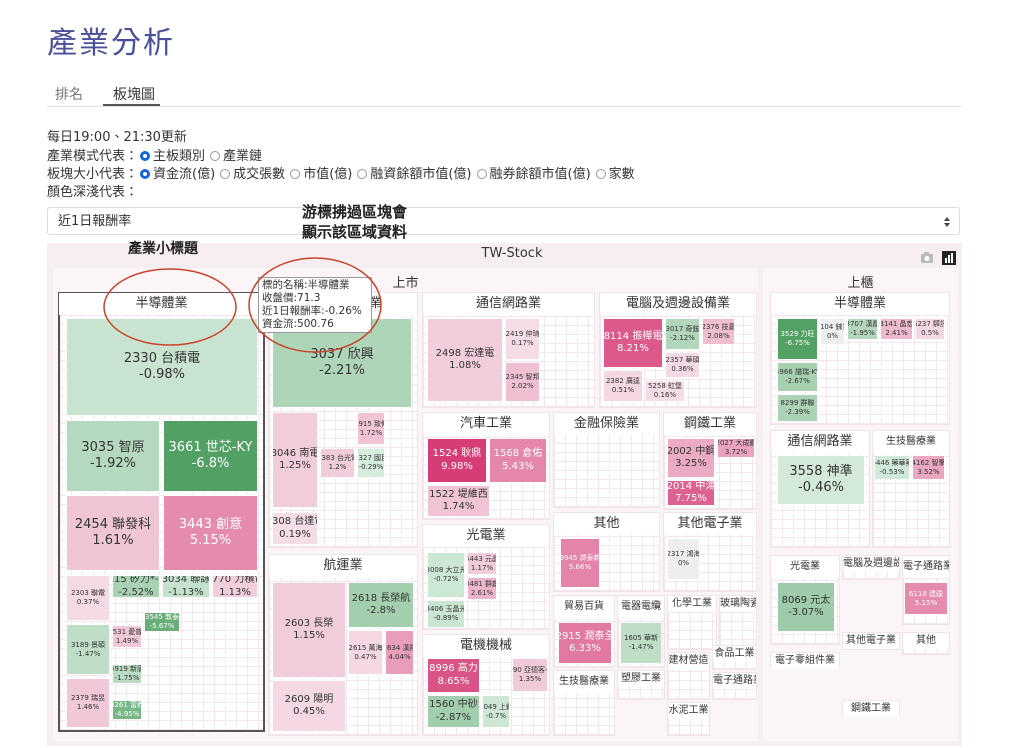  What do you see at coordinates (580, 563) in the screenshot?
I see `stock-tile: 9945 潤泰新 5.66%` at bounding box center [580, 563].